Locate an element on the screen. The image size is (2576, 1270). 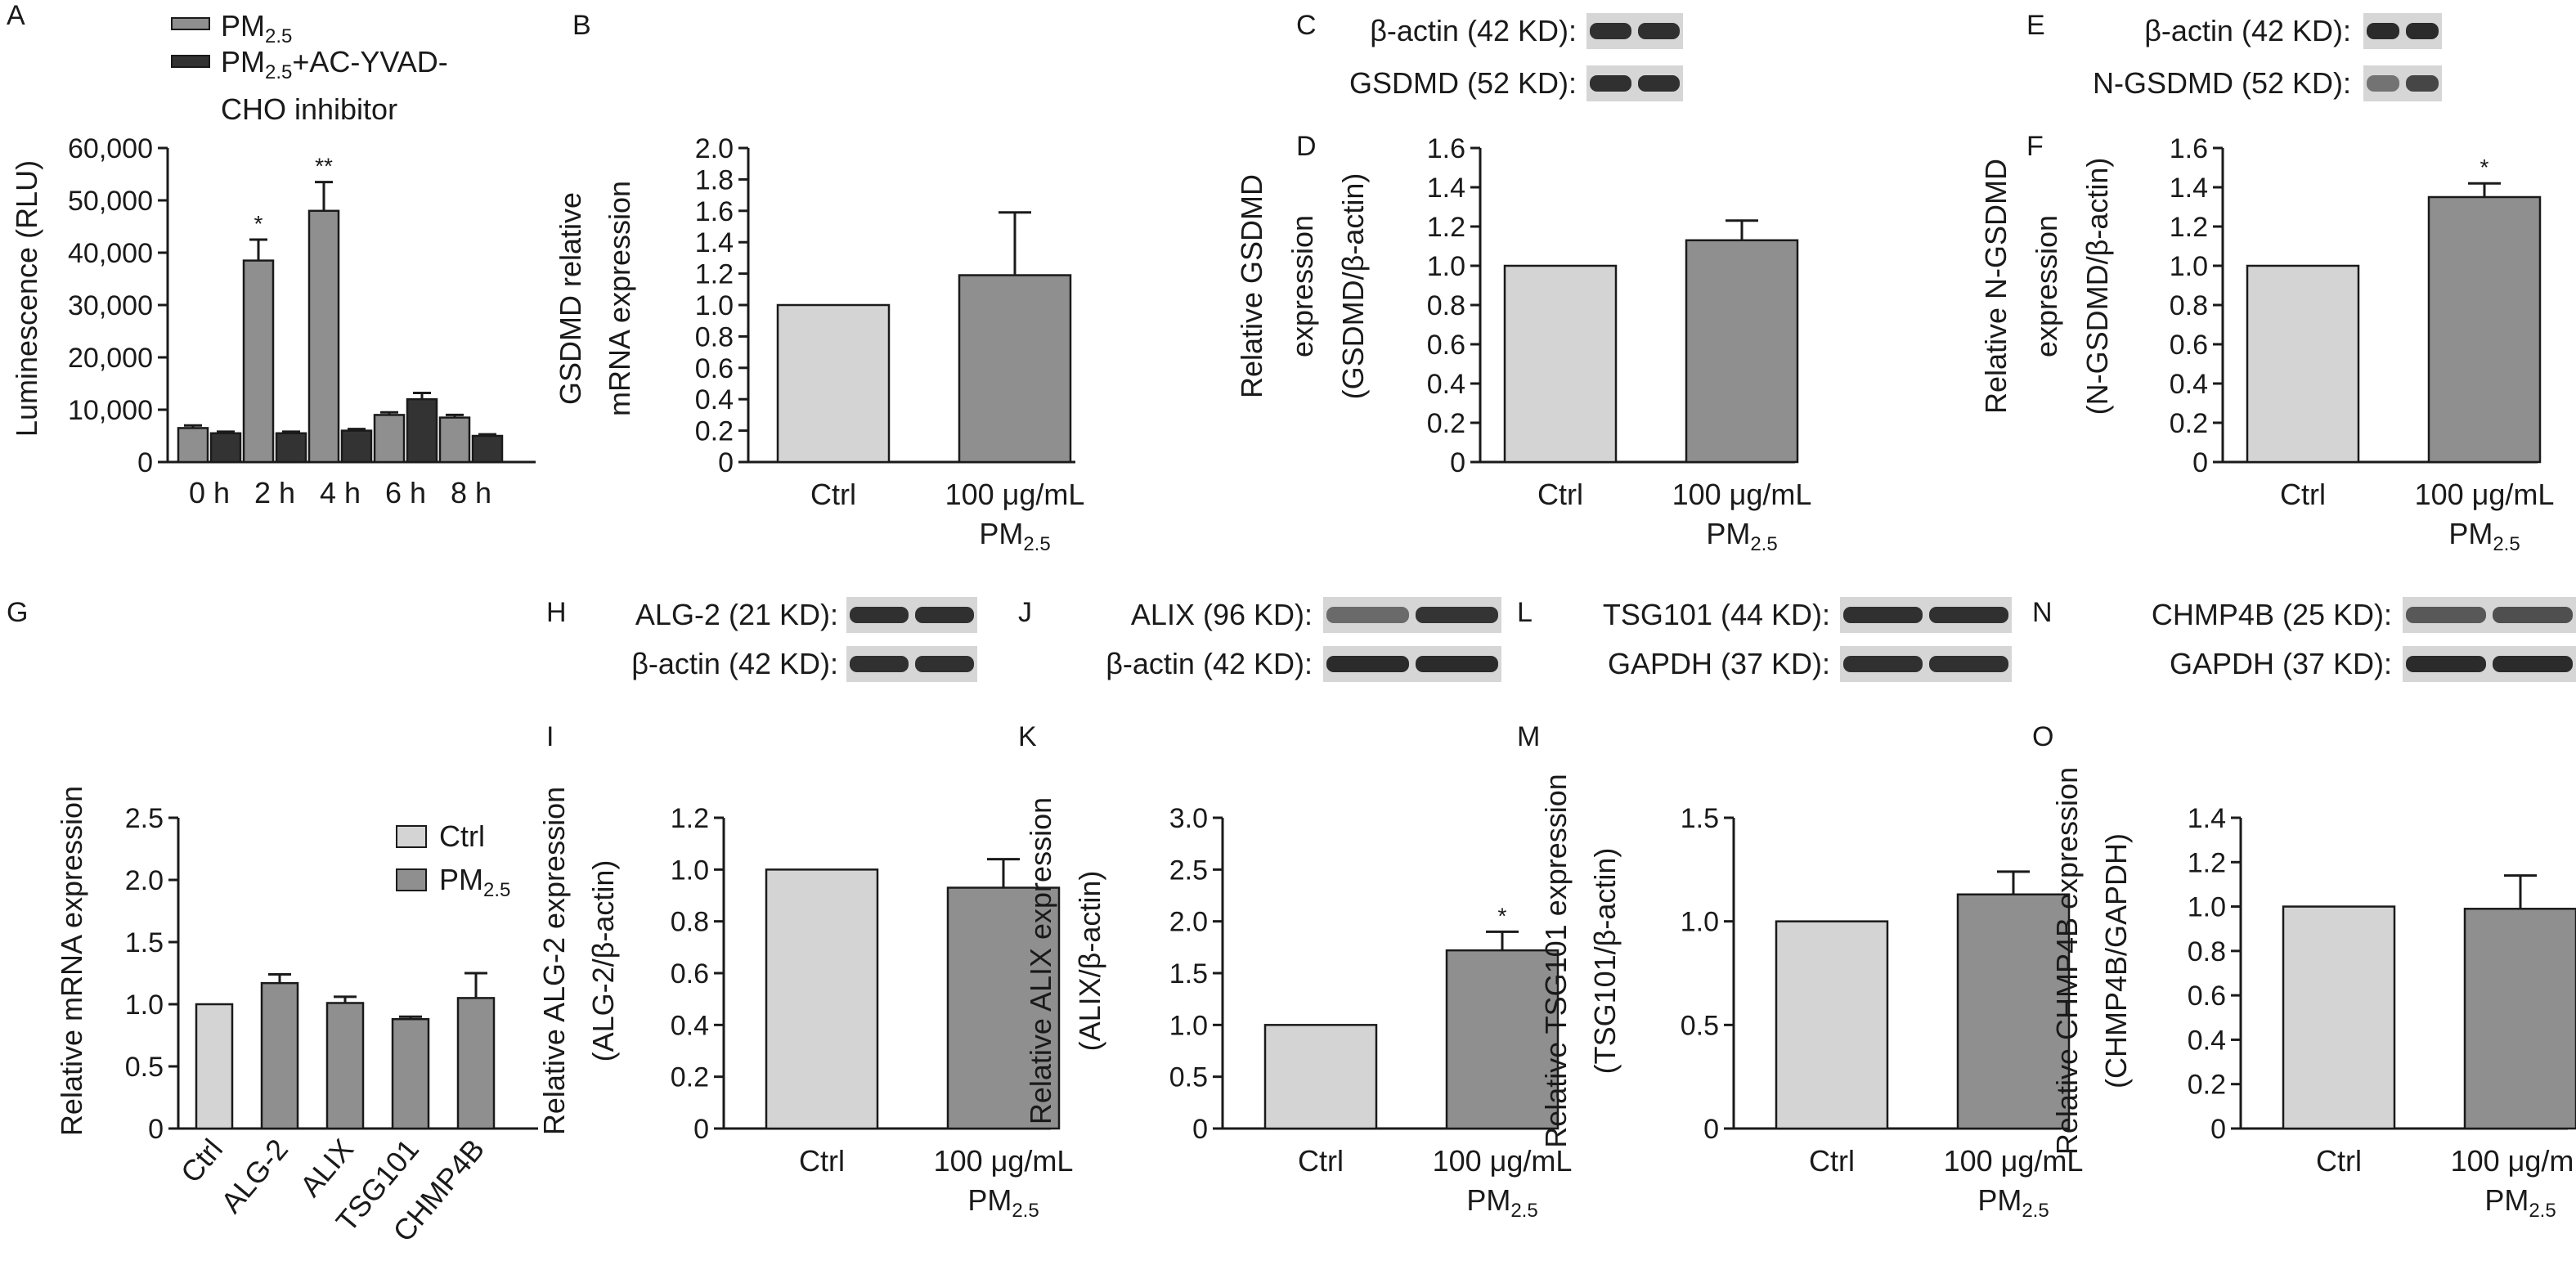
y-axis-title: Relative mRNA expression is located at coordinates (71, 961).